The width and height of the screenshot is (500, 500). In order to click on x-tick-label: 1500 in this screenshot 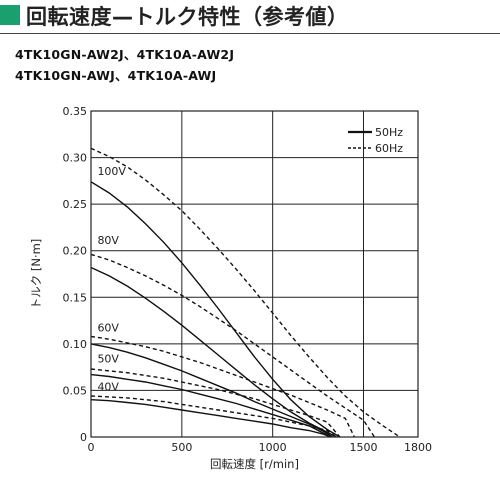, I will do `click(364, 447)`.